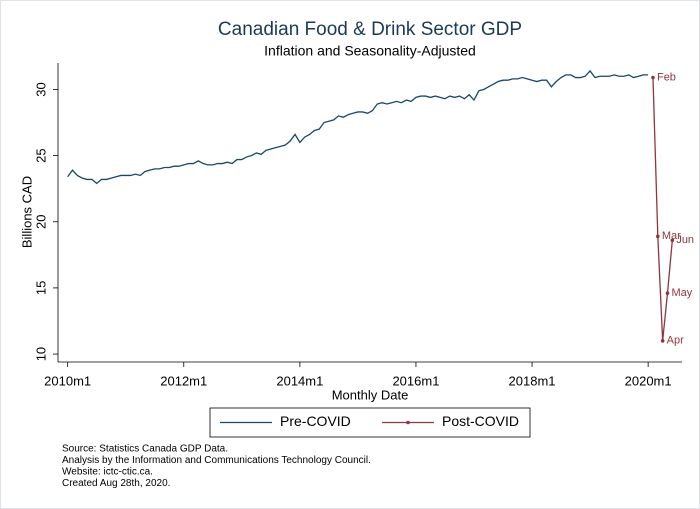 This screenshot has width=700, height=509. Describe the element at coordinates (480, 421) in the screenshot. I see `legend-label: Post-COVID` at that location.